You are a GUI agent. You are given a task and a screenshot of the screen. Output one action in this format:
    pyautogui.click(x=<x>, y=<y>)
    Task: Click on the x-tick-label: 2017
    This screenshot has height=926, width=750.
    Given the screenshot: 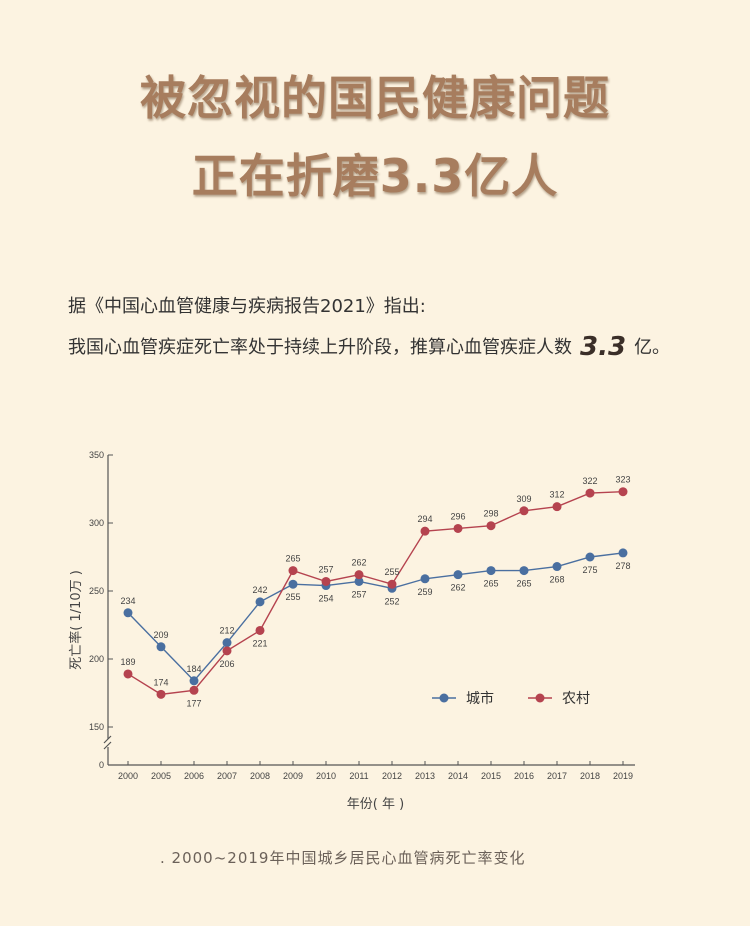 What is the action you would take?
    pyautogui.click(x=557, y=776)
    